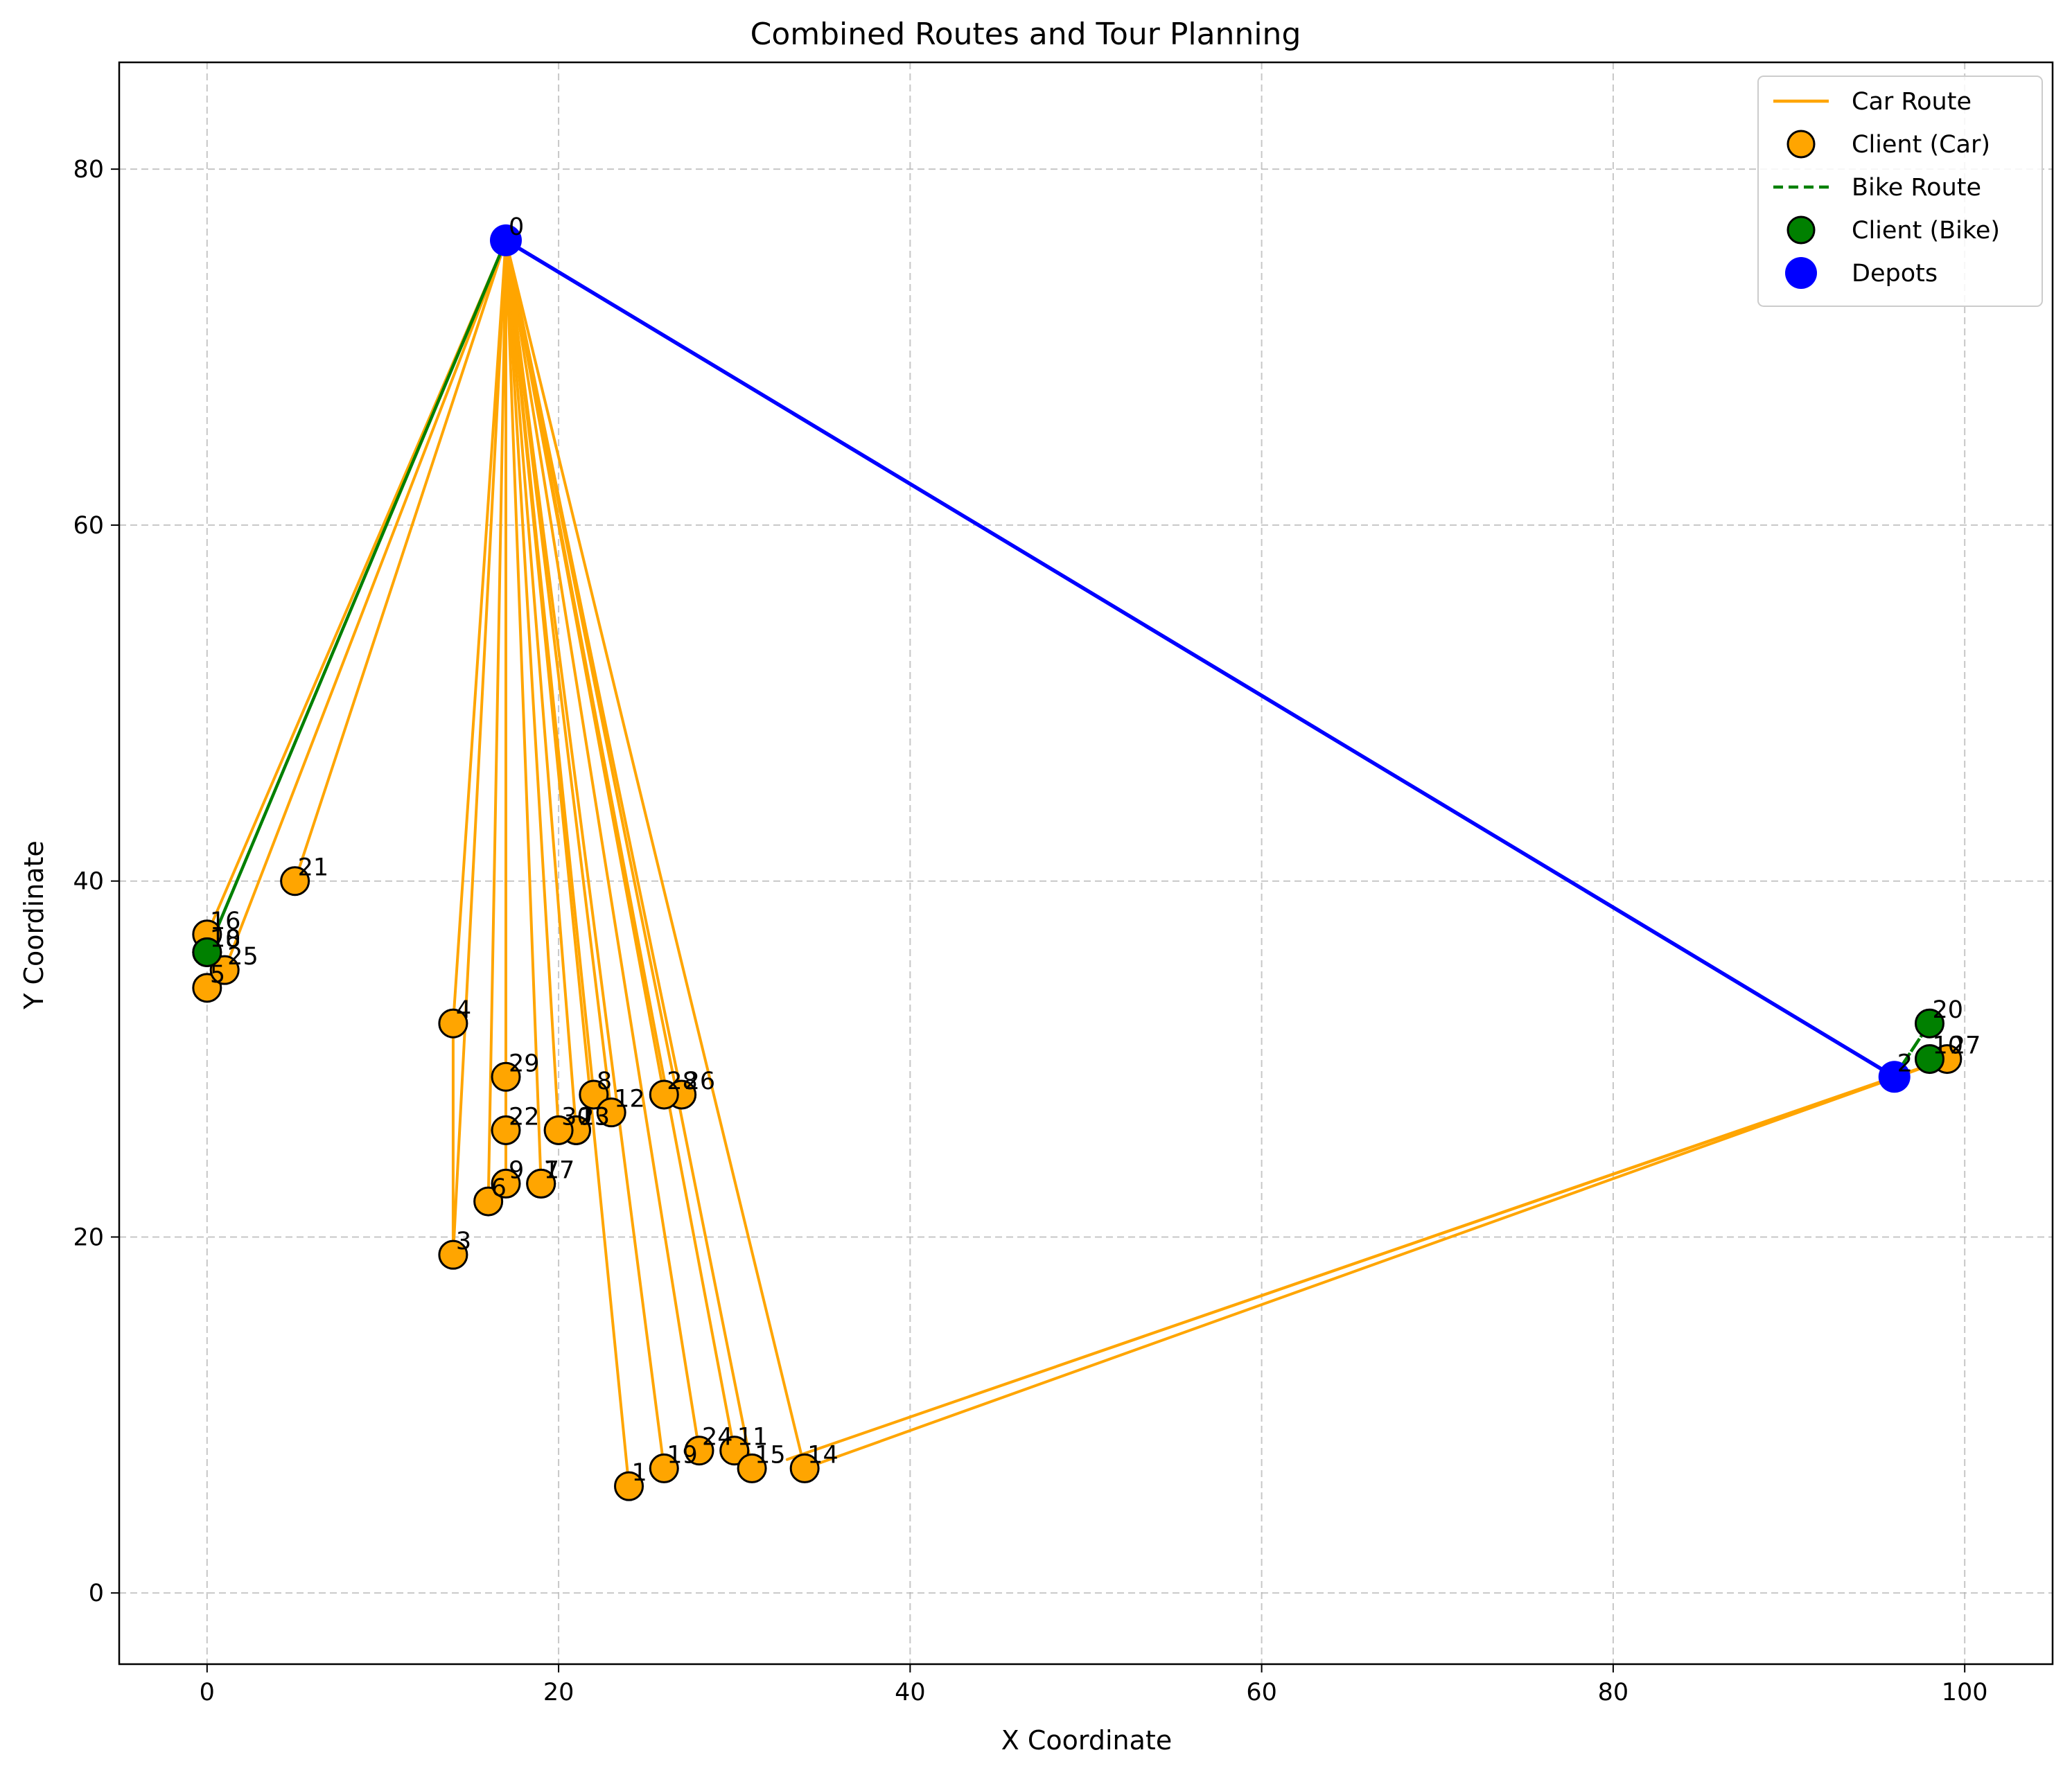 This screenshot has width=2072, height=1775. What do you see at coordinates (524, 1063) in the screenshot?
I see `point-label: 29` at bounding box center [524, 1063].